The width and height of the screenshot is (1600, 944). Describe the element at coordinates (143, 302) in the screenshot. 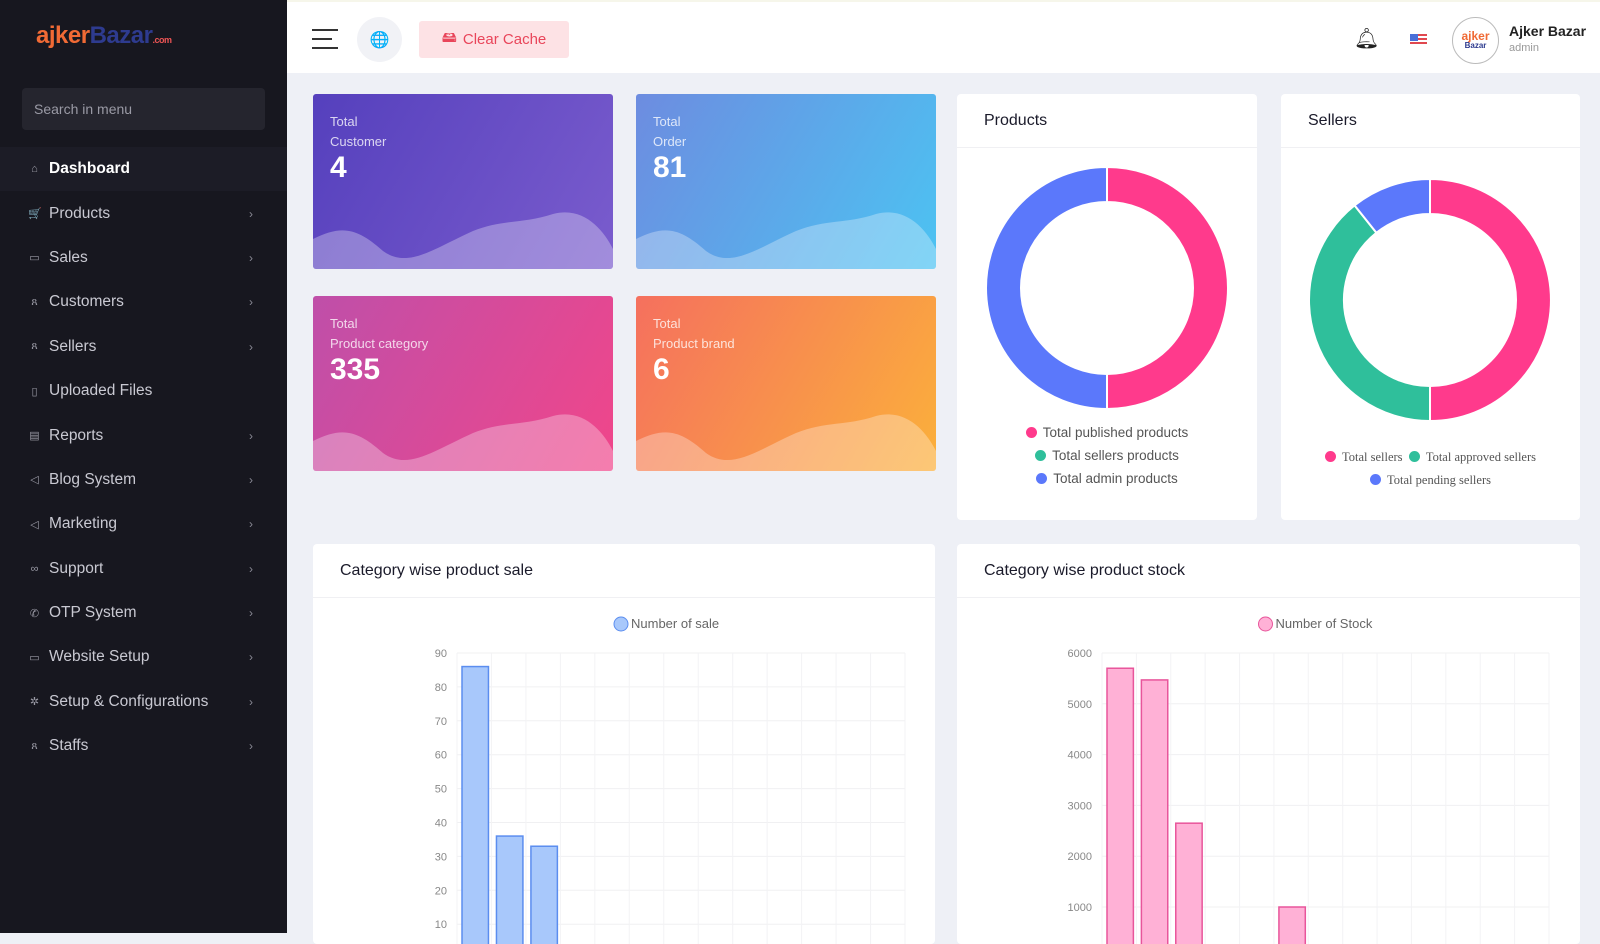

I see `sidebar-item-customers: ጸ Customers ›` at that location.